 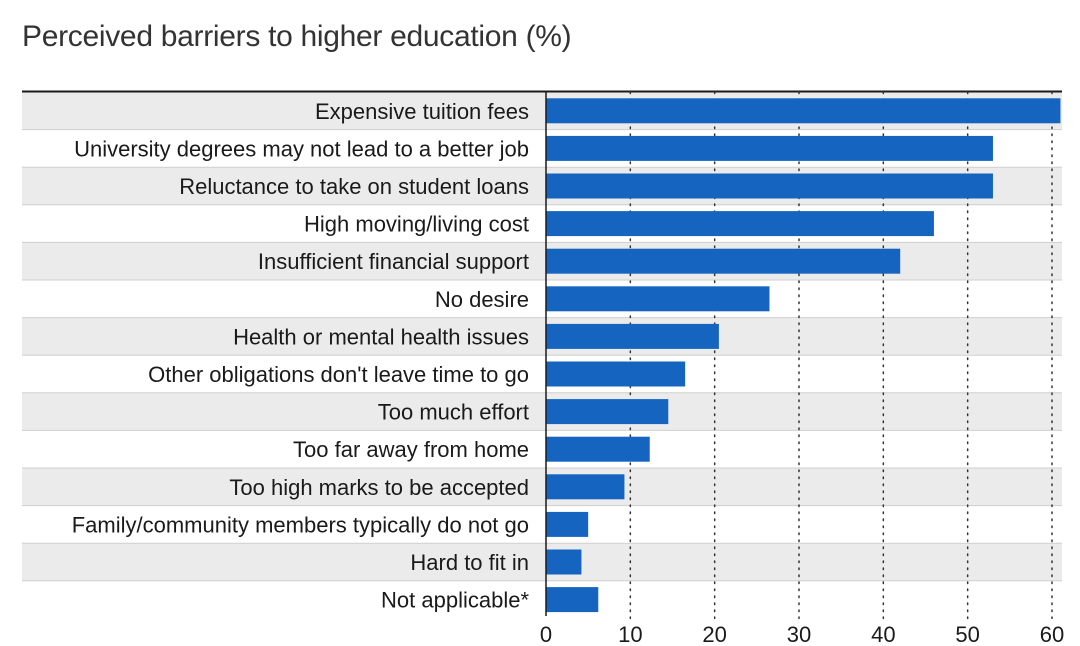 I want to click on category-label: Too much effort, so click(x=453, y=412).